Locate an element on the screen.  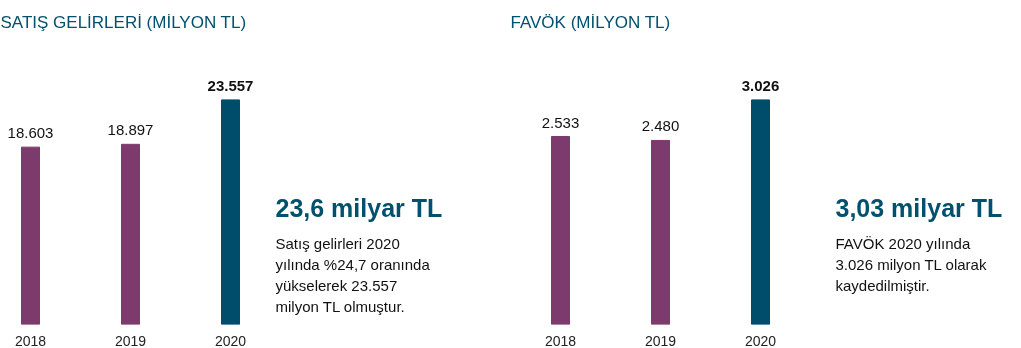
data-label: 2.533 is located at coordinates (560, 122).